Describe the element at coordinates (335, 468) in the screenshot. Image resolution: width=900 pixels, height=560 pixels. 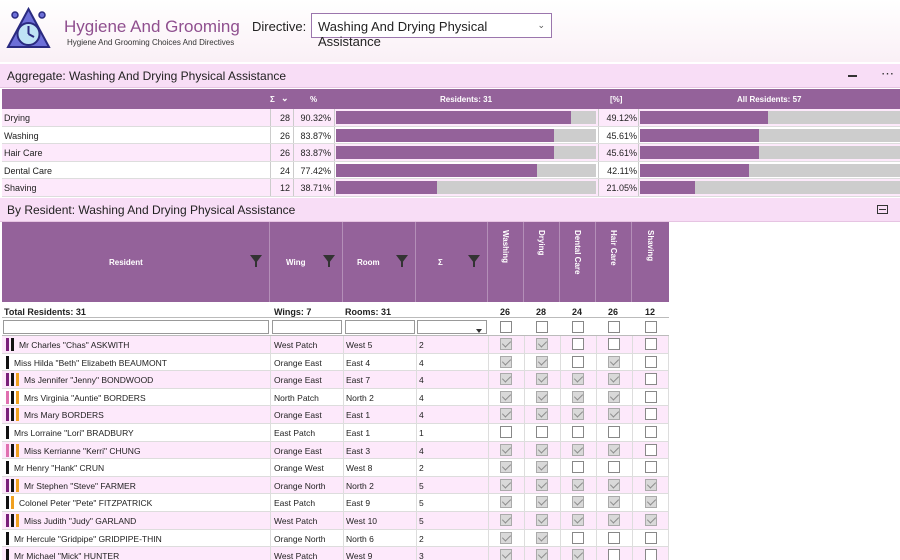
I see `table-row: Mr Henry "Hank" CRUN Orange West West 8 2` at that location.